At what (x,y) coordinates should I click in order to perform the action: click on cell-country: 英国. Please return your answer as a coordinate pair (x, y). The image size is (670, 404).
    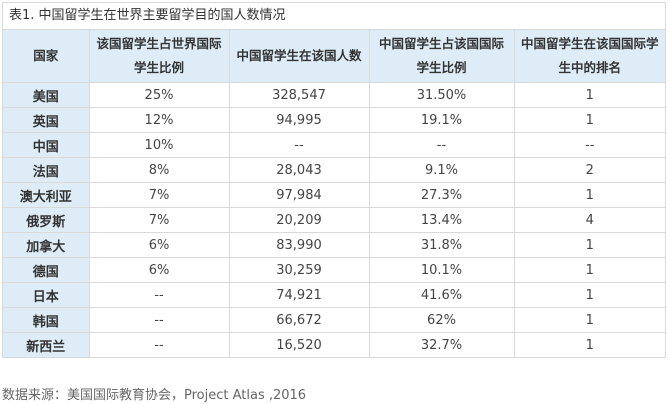
    Looking at the image, I should click on (46, 120).